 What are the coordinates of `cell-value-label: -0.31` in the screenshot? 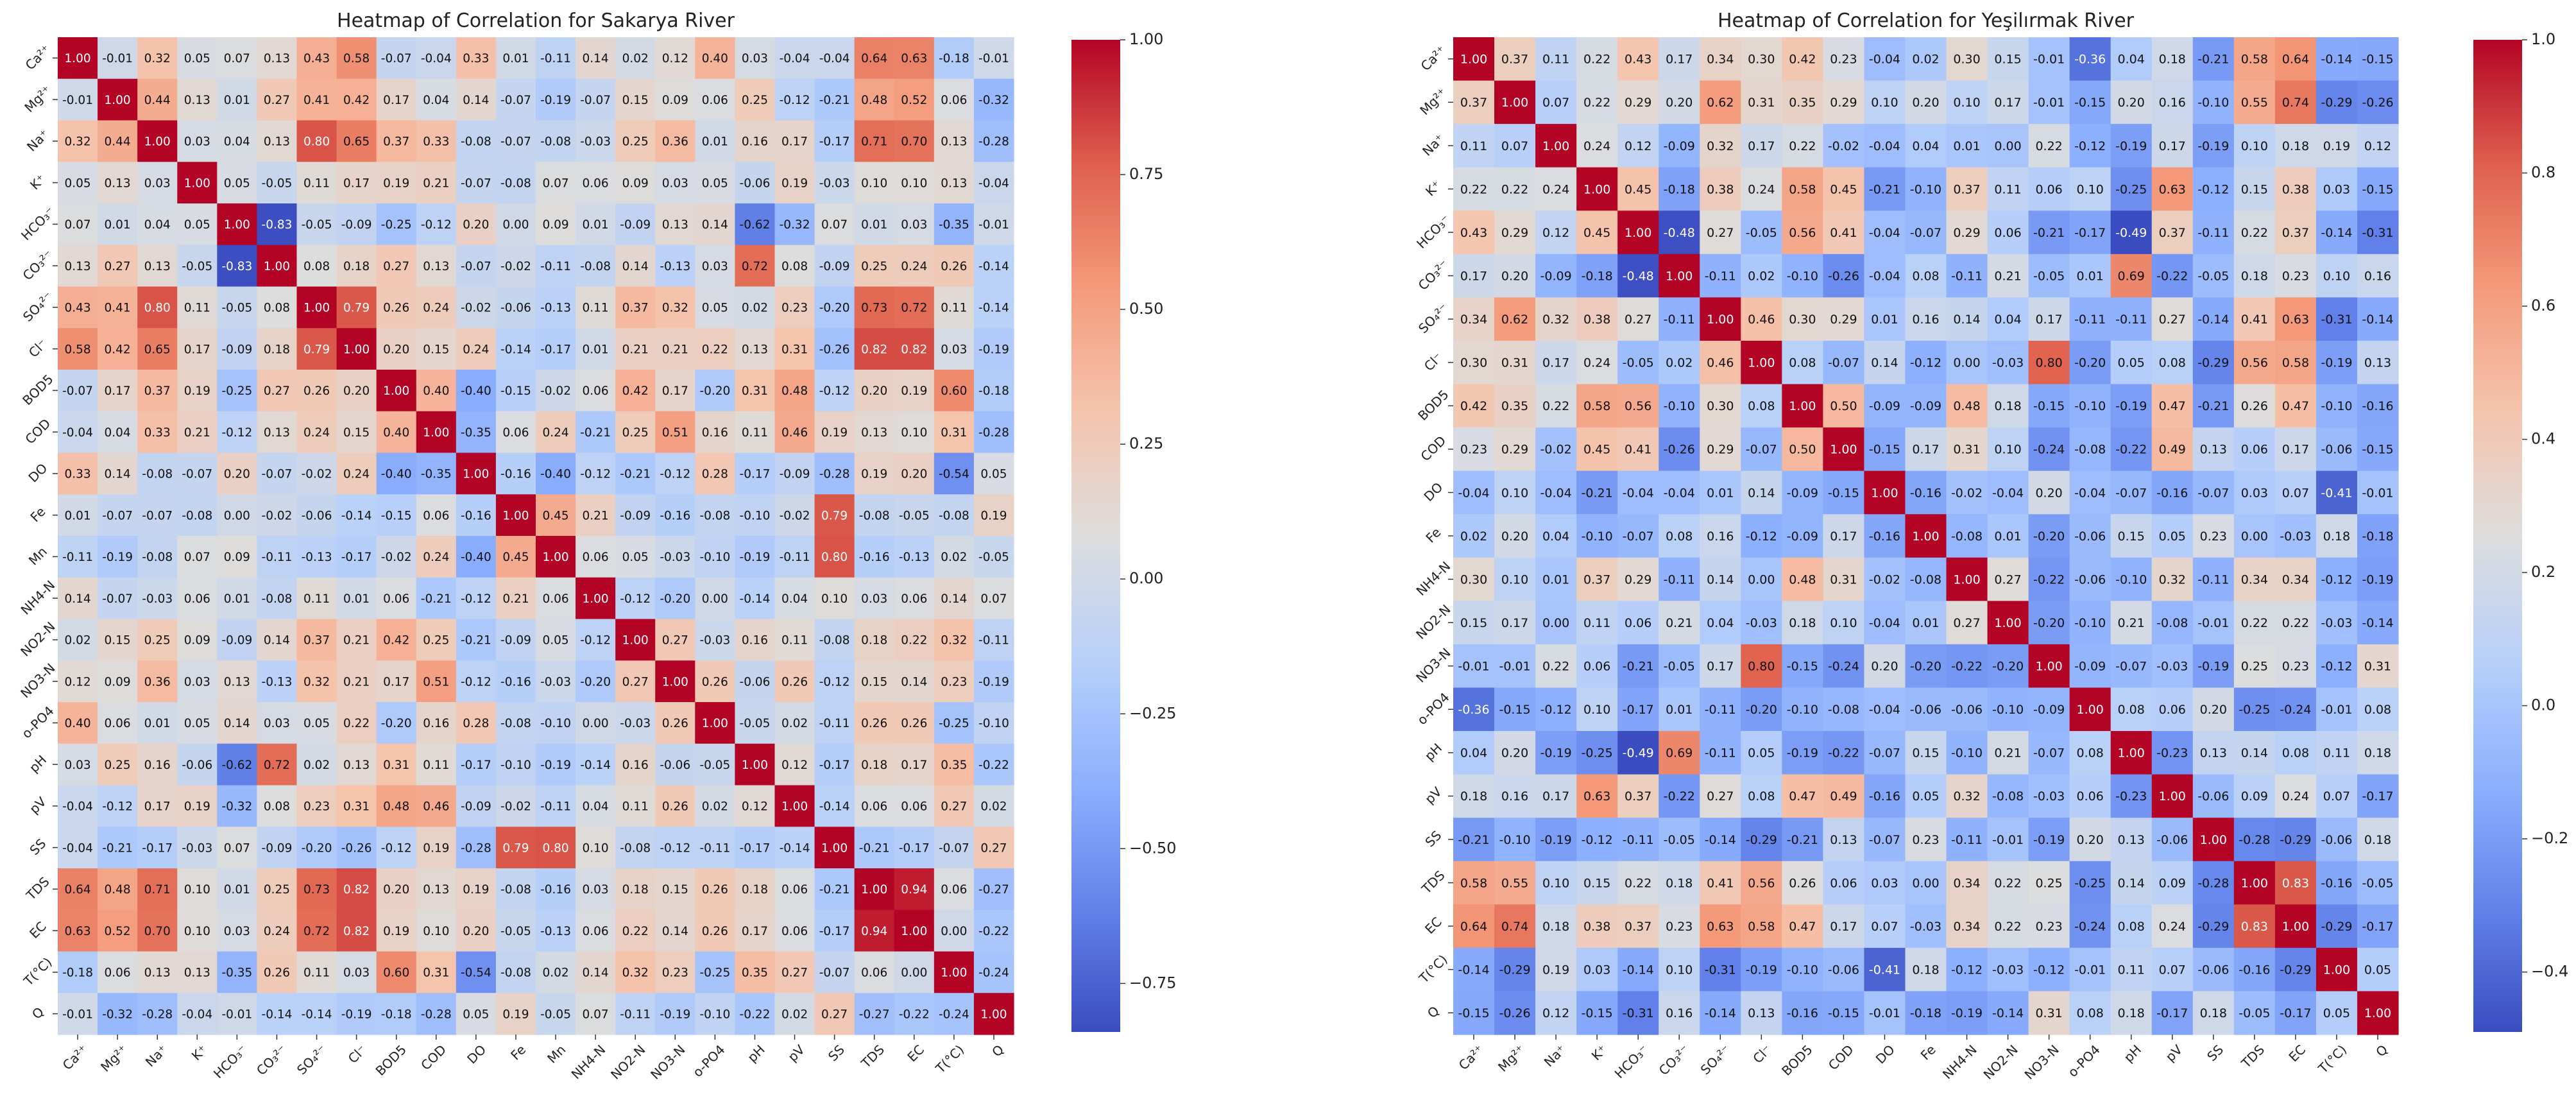 It's located at (2377, 233).